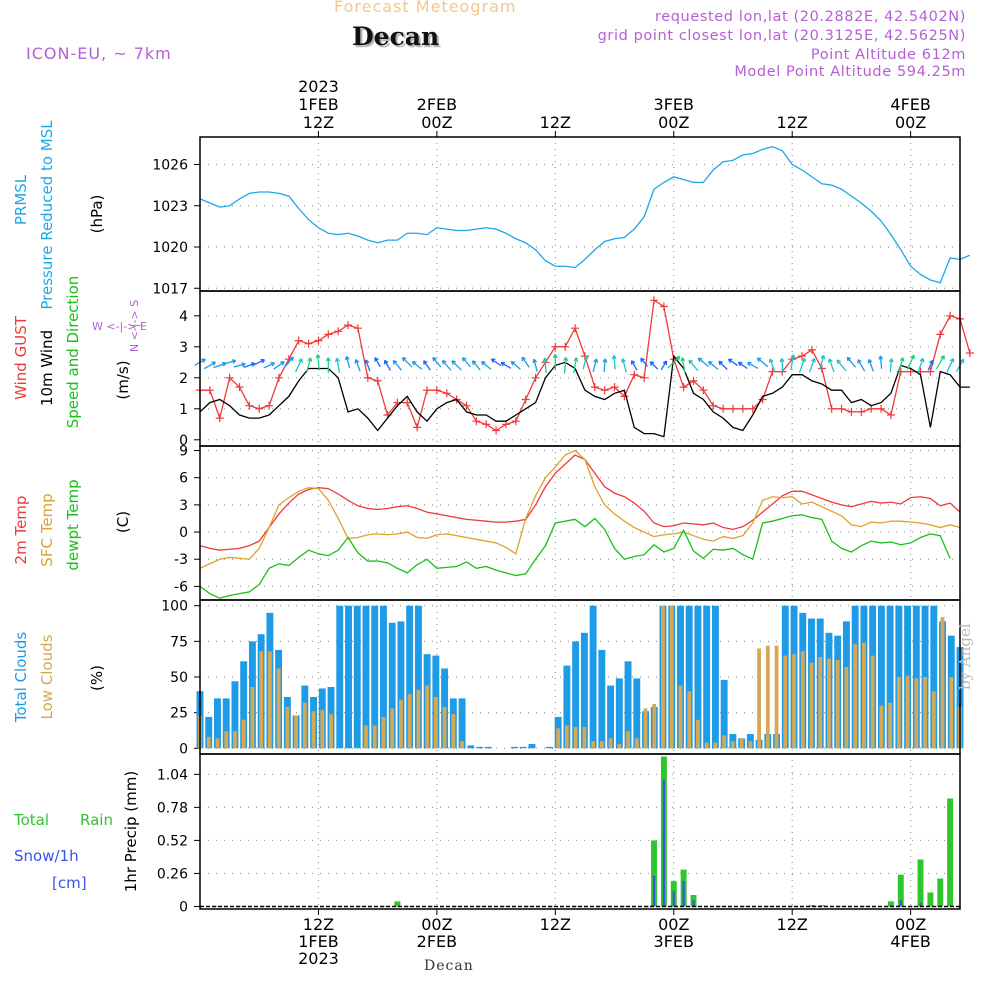 Image resolution: width=1000 pixels, height=1000 pixels. Describe the element at coordinates (580, 509) in the screenshot. I see `series-line-sfc-temp` at that location.